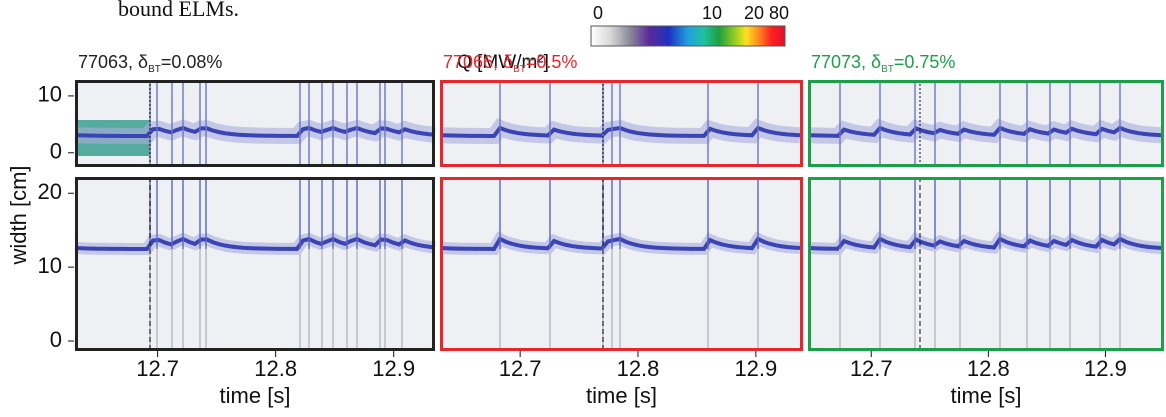 Image resolution: width=1166 pixels, height=417 pixels. What do you see at coordinates (478, 62) in the screenshot?
I see `title-text: 77066, δ` at bounding box center [478, 62].